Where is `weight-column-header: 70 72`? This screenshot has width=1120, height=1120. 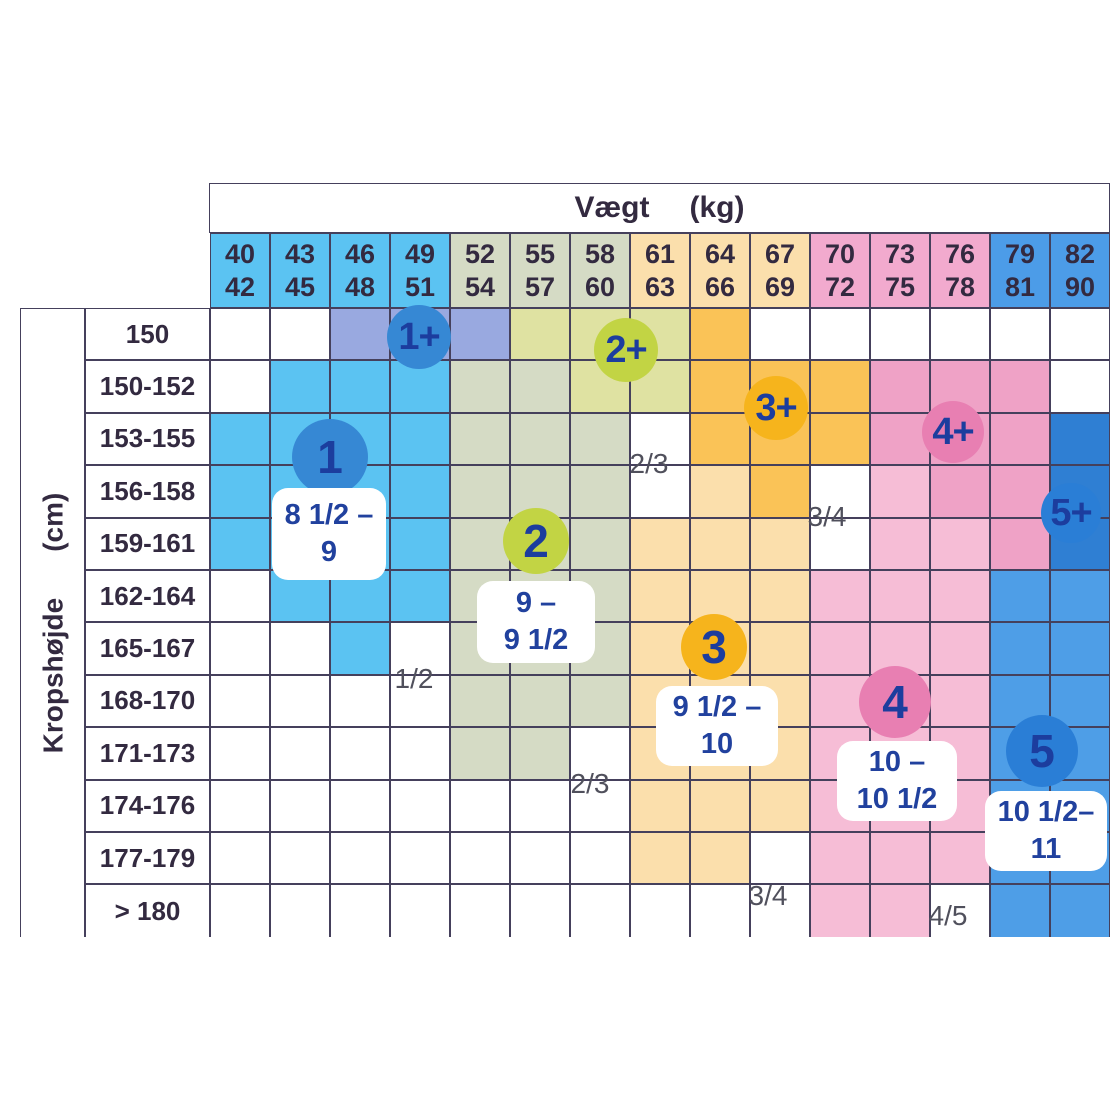
weight-column-header: 70 72 is located at coordinates (840, 270).